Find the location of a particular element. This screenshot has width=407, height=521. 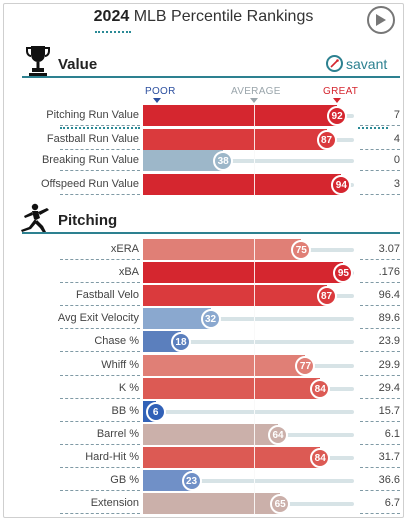

percentile-badge: 75 is located at coordinates (301, 250).